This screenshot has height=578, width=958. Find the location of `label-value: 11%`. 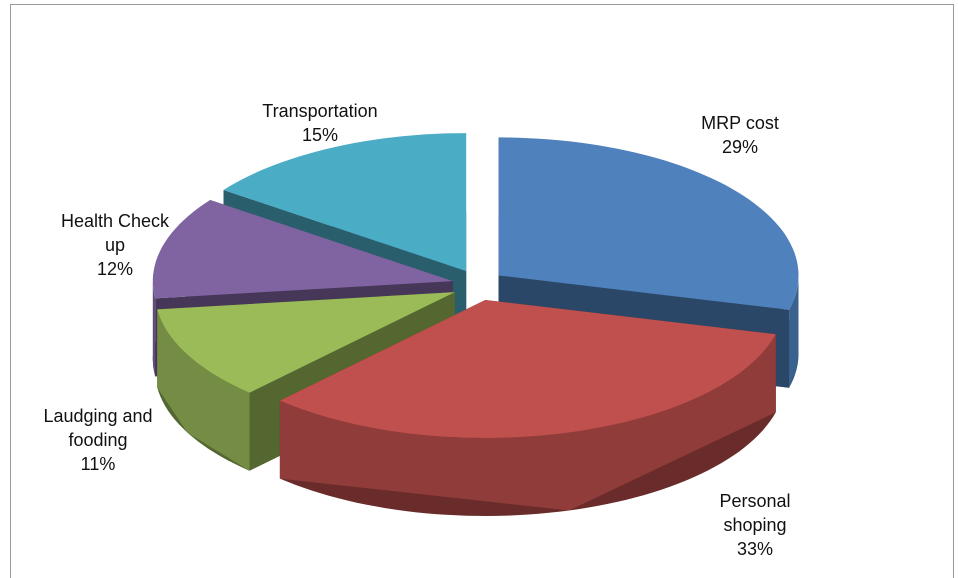

label-value: 11% is located at coordinates (98, 464).